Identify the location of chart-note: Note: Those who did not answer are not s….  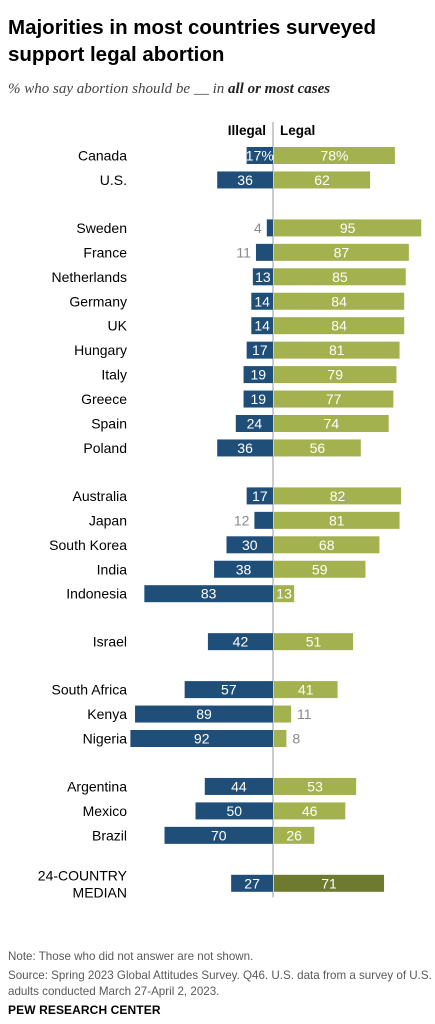
(131, 956).